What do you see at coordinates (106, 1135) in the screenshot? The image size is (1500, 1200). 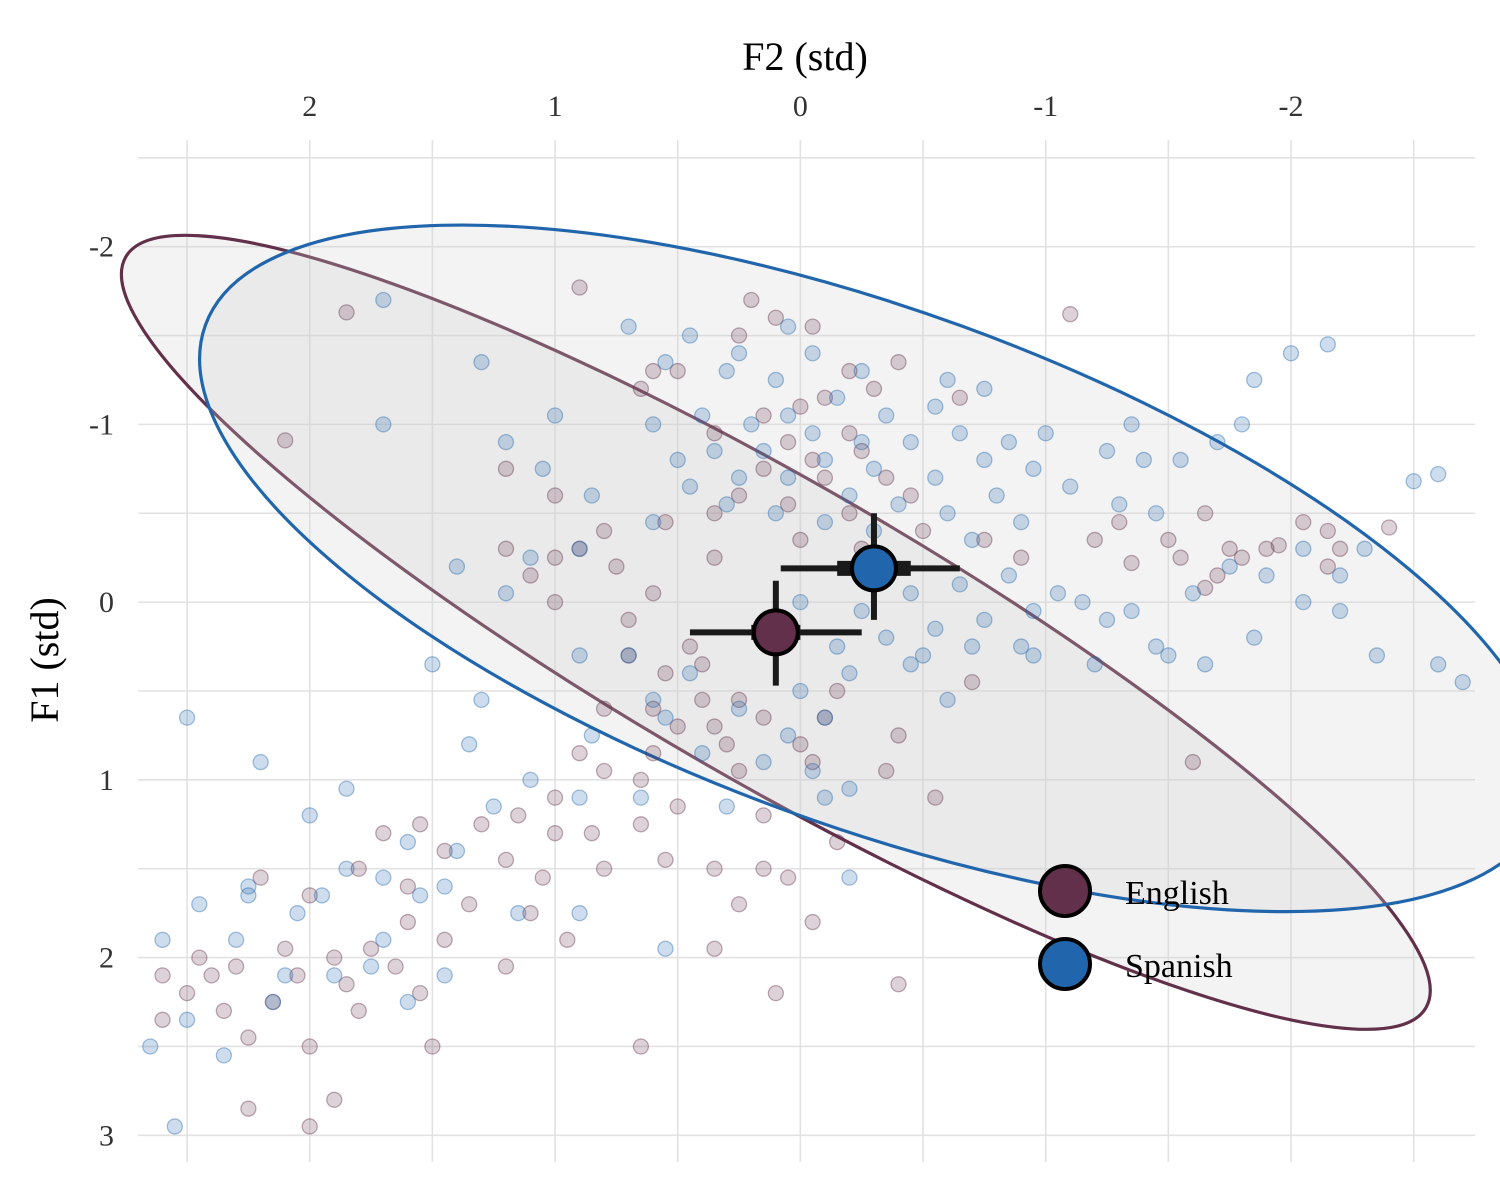 I see `y-tick-label: 3` at bounding box center [106, 1135].